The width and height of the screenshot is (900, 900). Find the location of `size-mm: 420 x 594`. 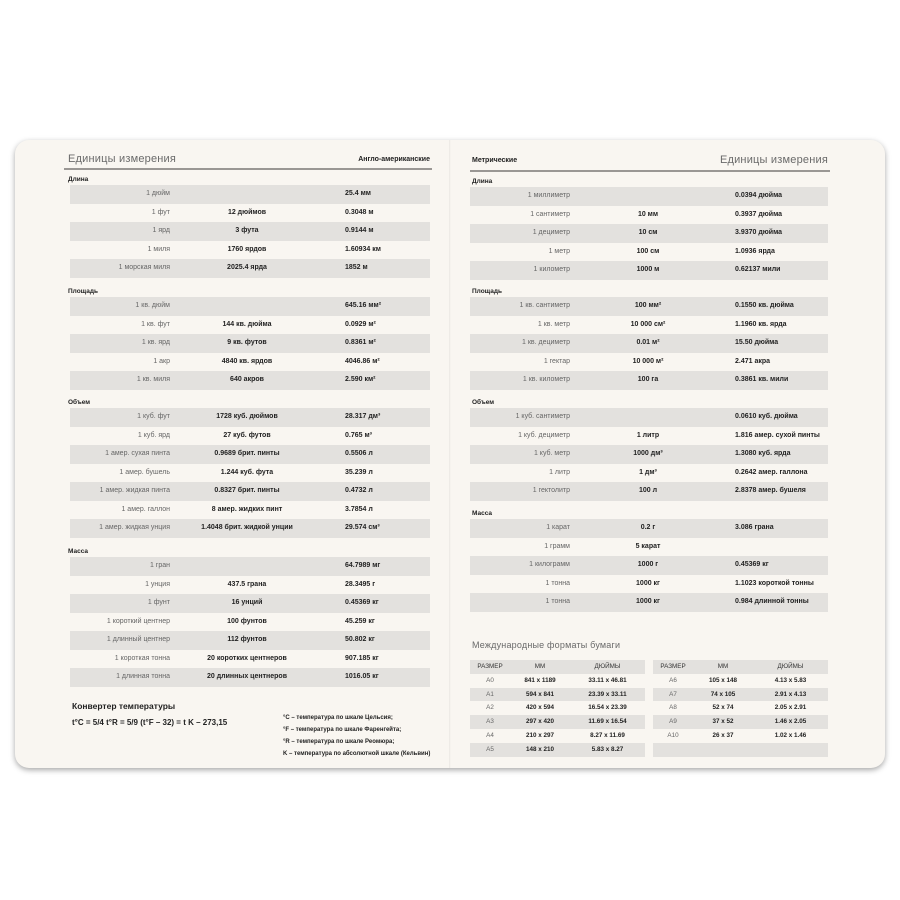

size-mm: 420 x 594 is located at coordinates (539, 708).